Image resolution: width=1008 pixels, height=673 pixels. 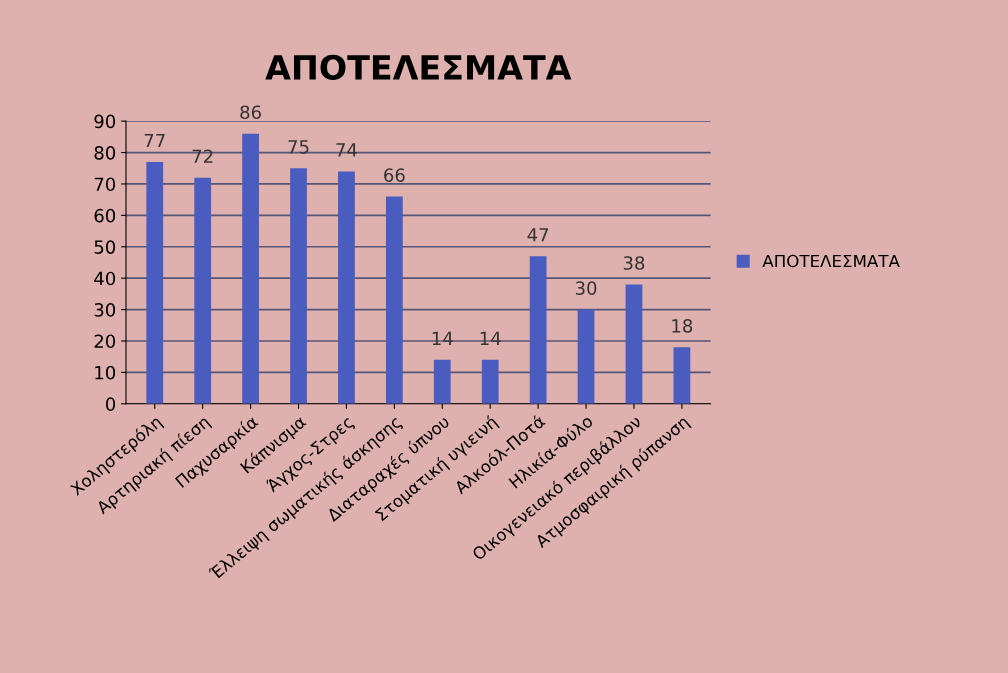 What do you see at coordinates (110, 404) in the screenshot?
I see `y-tick-label: 0` at bounding box center [110, 404].